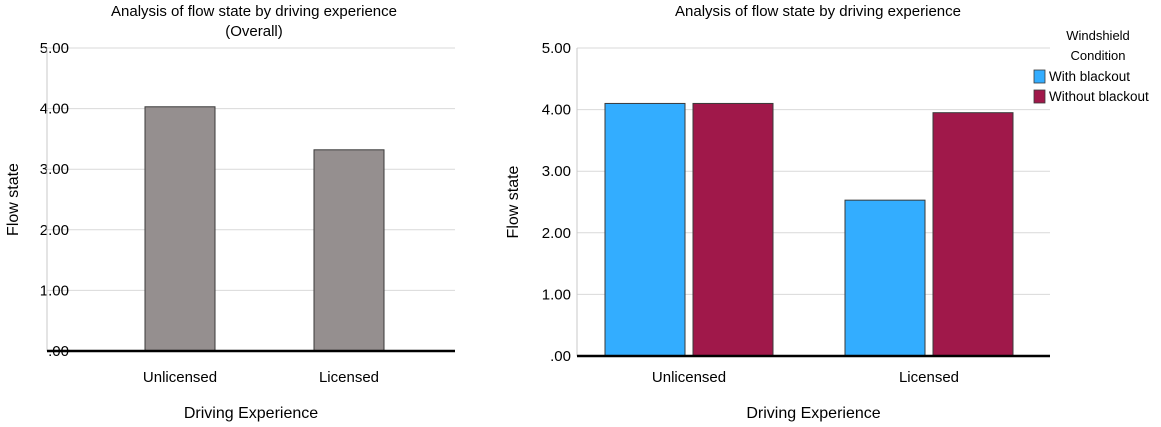 This screenshot has width=1161, height=427. Describe the element at coordinates (54, 48) in the screenshot. I see `chart-1-y-tick-label: 5.00` at that location.